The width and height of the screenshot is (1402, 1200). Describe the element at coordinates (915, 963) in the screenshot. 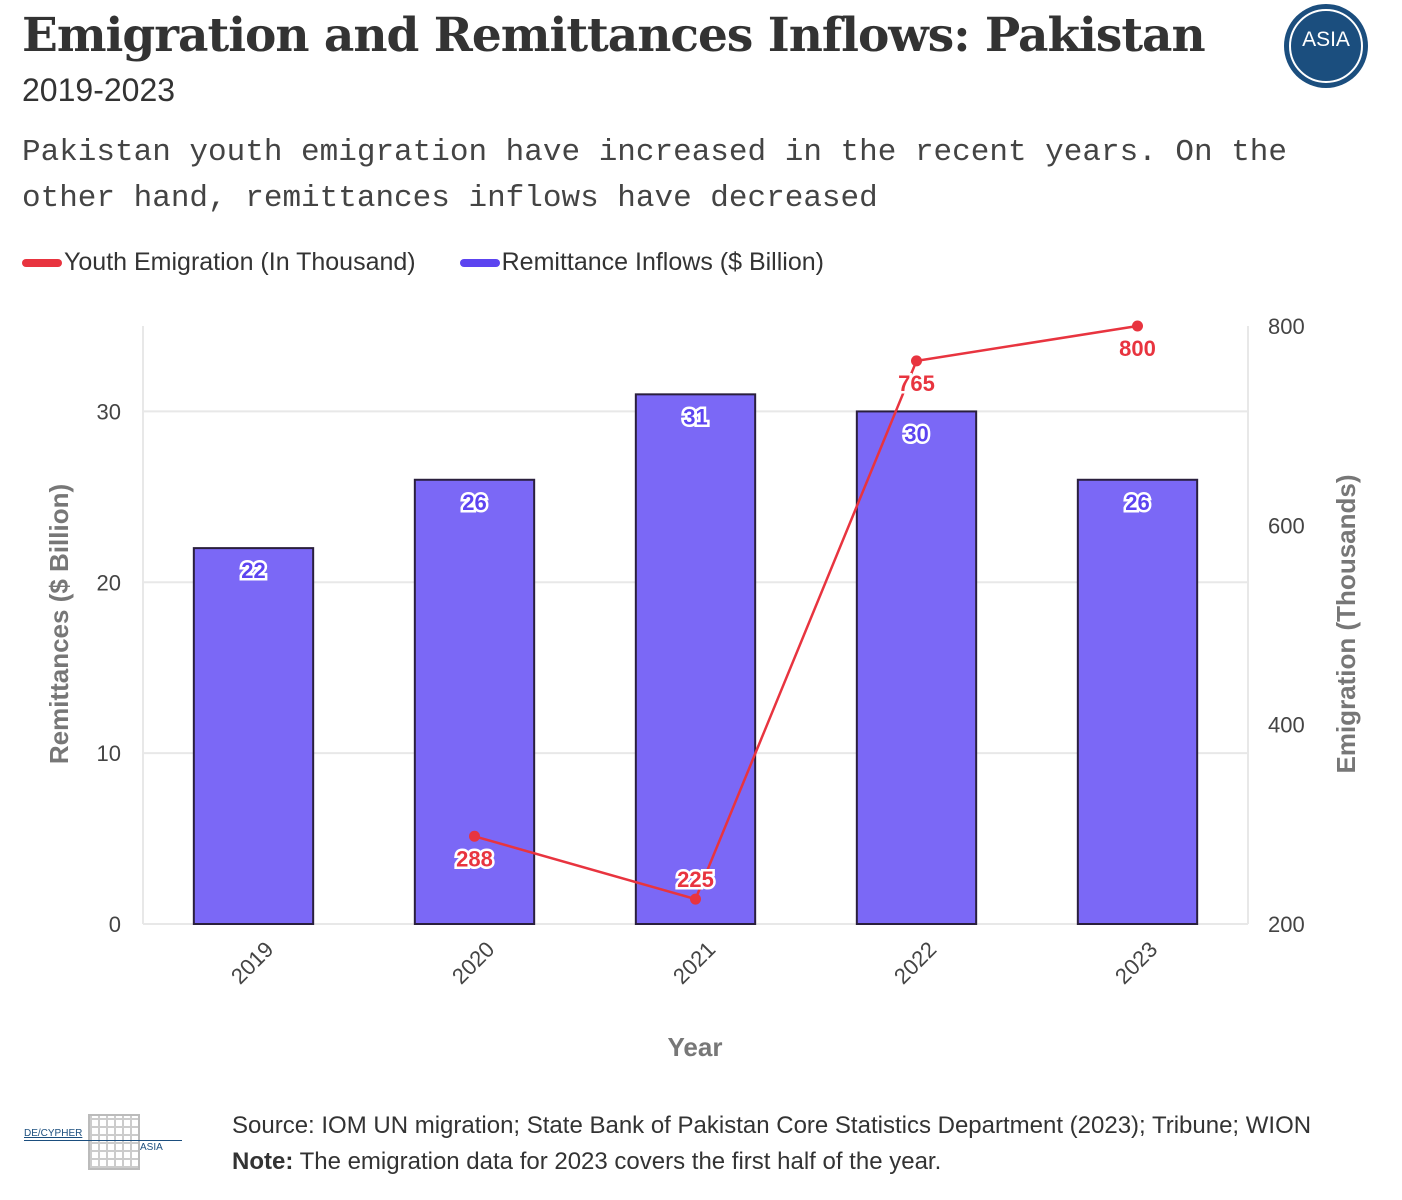

I see `x-tick-2022: 2022` at that location.